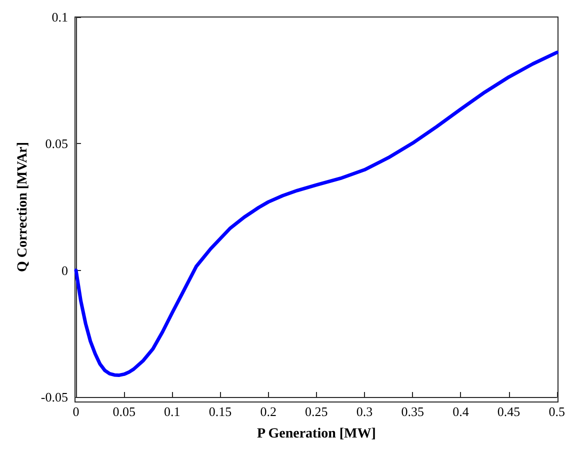 This screenshot has height=454, width=576. What do you see at coordinates (508, 411) in the screenshot?
I see `x-tick-label: 0.45` at bounding box center [508, 411].